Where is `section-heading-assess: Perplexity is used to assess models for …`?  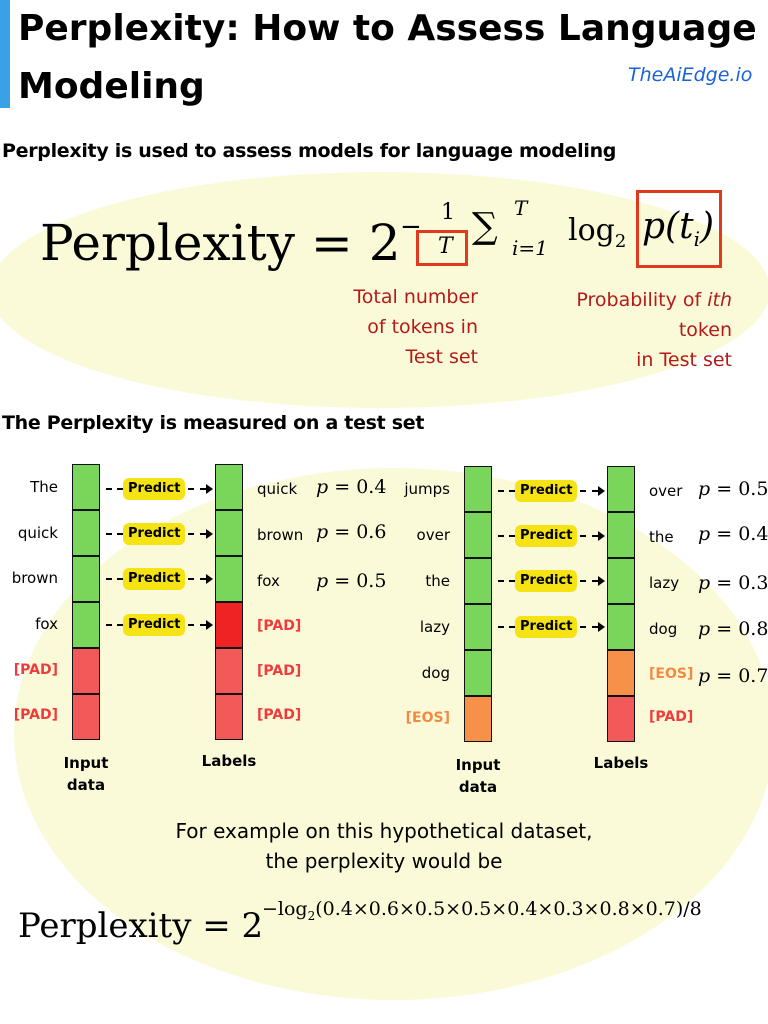
section-heading-assess: Perplexity is used to assess models for … is located at coordinates (309, 151).